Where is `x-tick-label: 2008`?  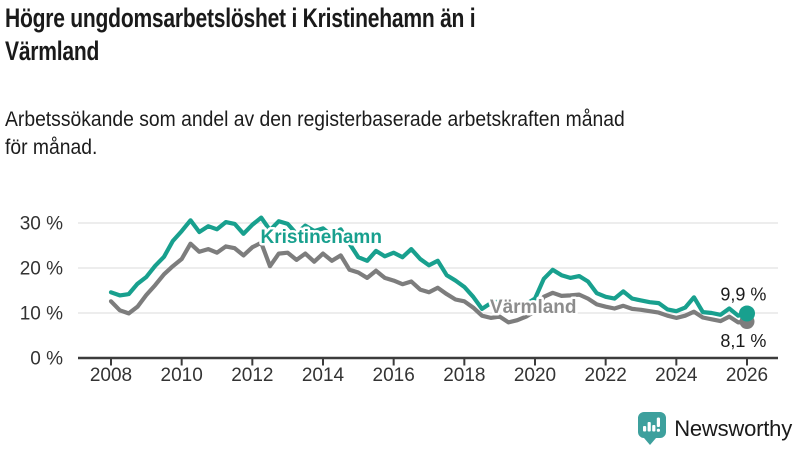 x-tick-label: 2008 is located at coordinates (111, 375).